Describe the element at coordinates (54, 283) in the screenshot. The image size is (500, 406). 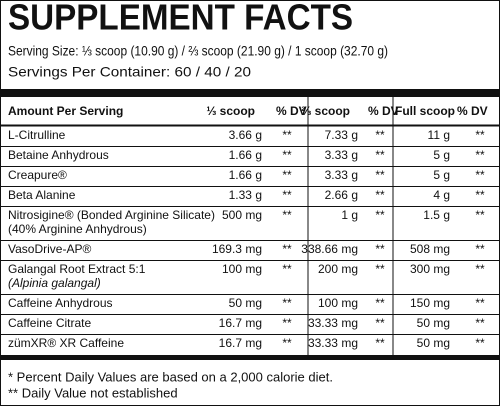
I see `ingredient-name: (Alpinia galangal)` at that location.